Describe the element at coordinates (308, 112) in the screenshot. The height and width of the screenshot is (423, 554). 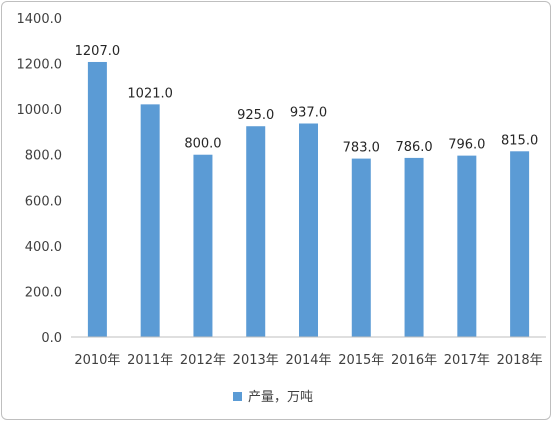
I see `data-label-4: 937.0` at that location.